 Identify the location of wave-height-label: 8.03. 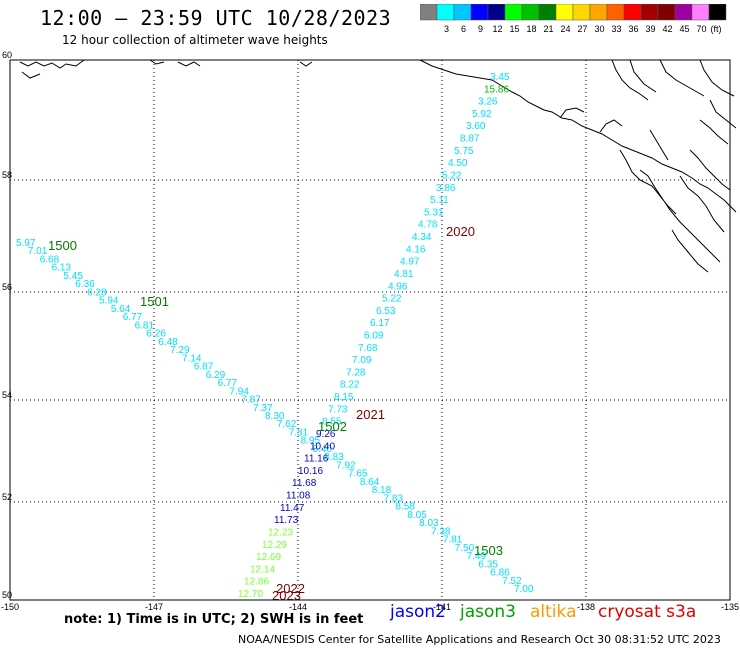
(429, 523).